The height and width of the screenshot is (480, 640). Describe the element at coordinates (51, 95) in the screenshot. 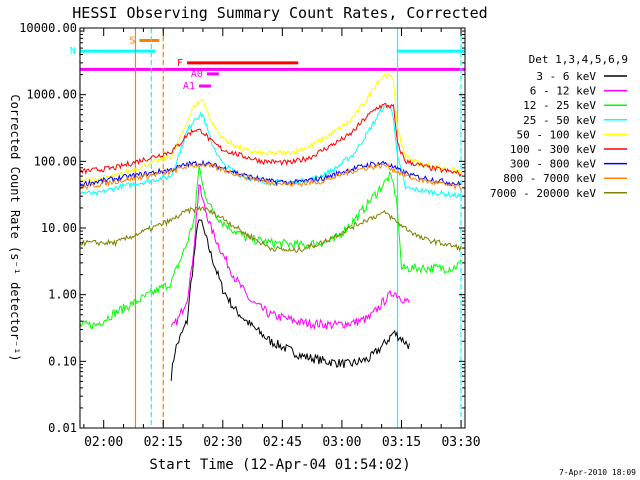

I see `y-tick-label-5: 1000.00` at that location.